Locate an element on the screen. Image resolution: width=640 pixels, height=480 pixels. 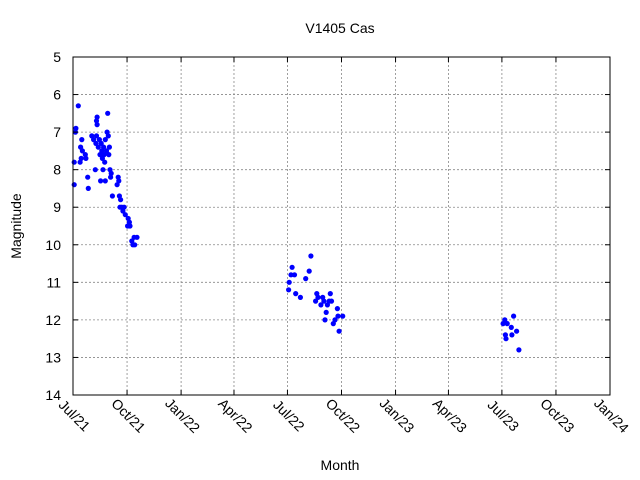
x-tick-label: Jan/23 is located at coordinates (397, 415).